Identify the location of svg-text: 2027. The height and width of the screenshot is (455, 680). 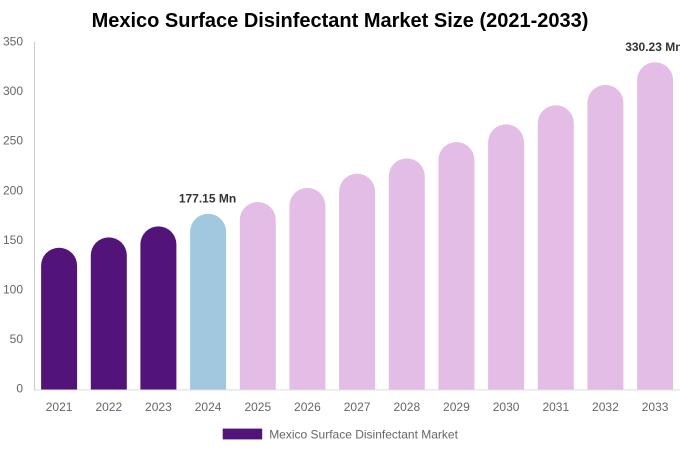
(357, 407).